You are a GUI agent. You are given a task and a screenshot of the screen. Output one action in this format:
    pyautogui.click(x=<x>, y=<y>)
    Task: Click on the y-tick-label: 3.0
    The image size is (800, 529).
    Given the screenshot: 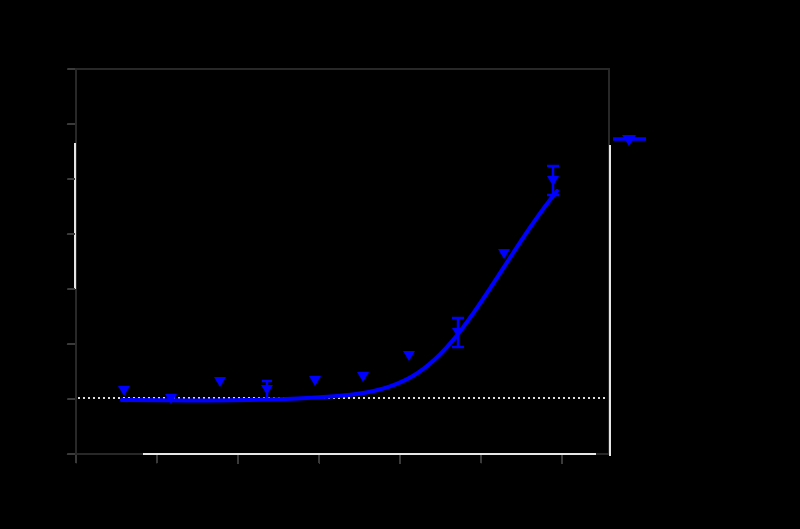 What is the action you would take?
    pyautogui.click(x=56, y=122)
    